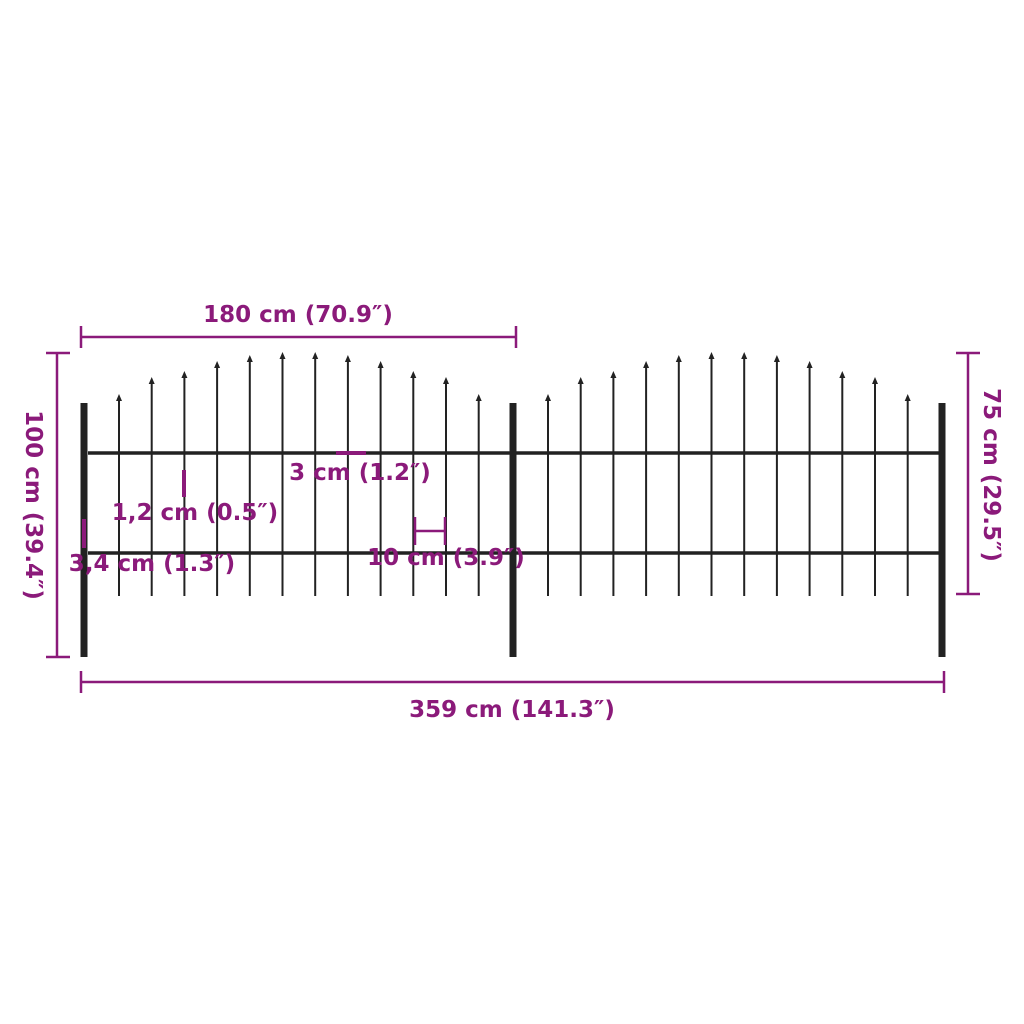 This screenshot has height=1024, width=1024. Describe the element at coordinates (58, 505) in the screenshot. I see `total-height-line` at that location.